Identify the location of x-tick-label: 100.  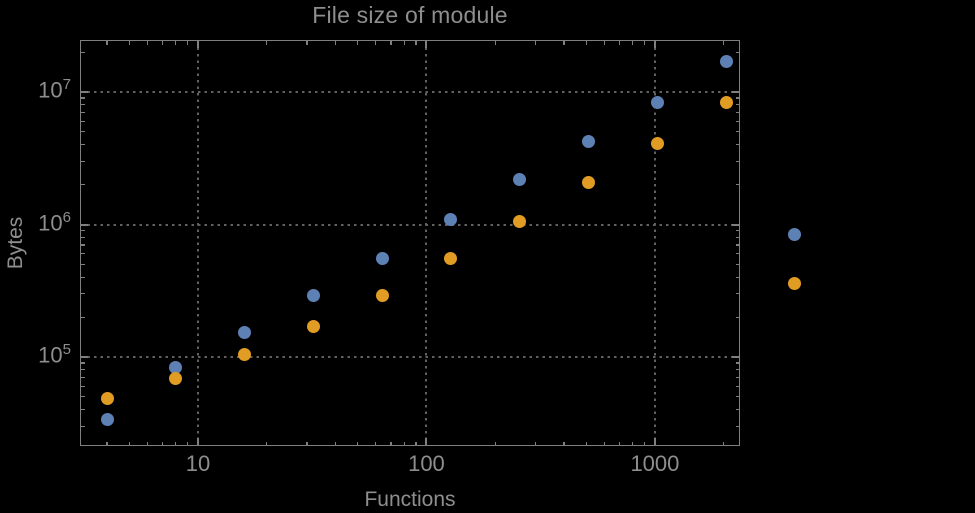
(426, 463).